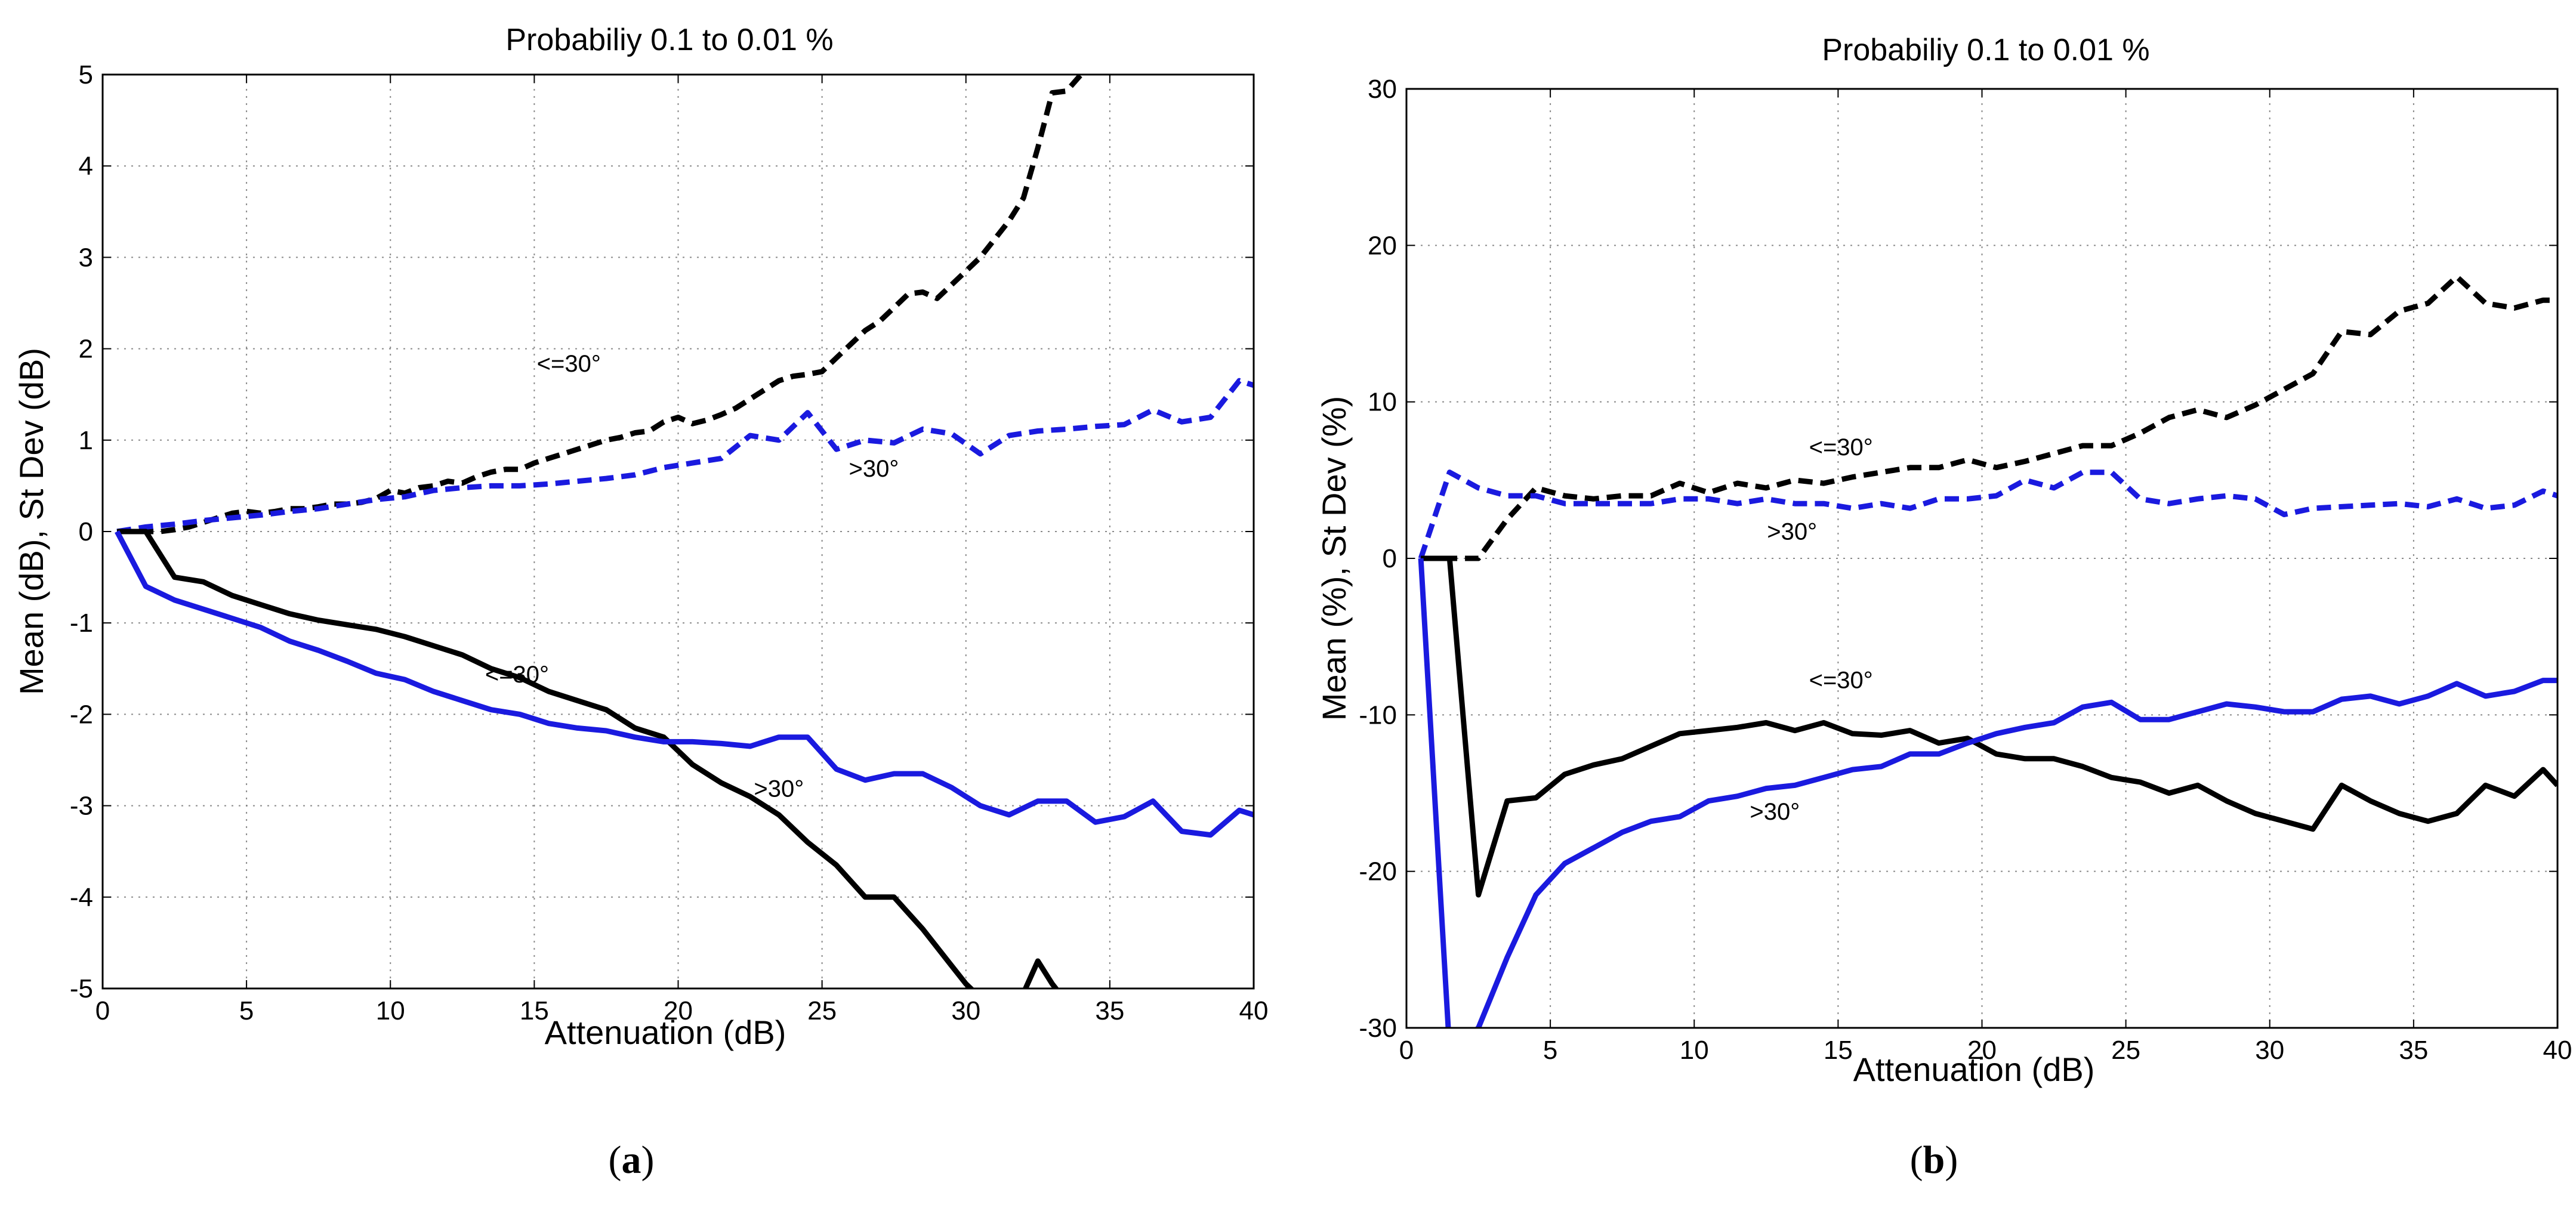  Describe the element at coordinates (1382, 402) in the screenshot. I see `y-tick-label: 10` at that location.